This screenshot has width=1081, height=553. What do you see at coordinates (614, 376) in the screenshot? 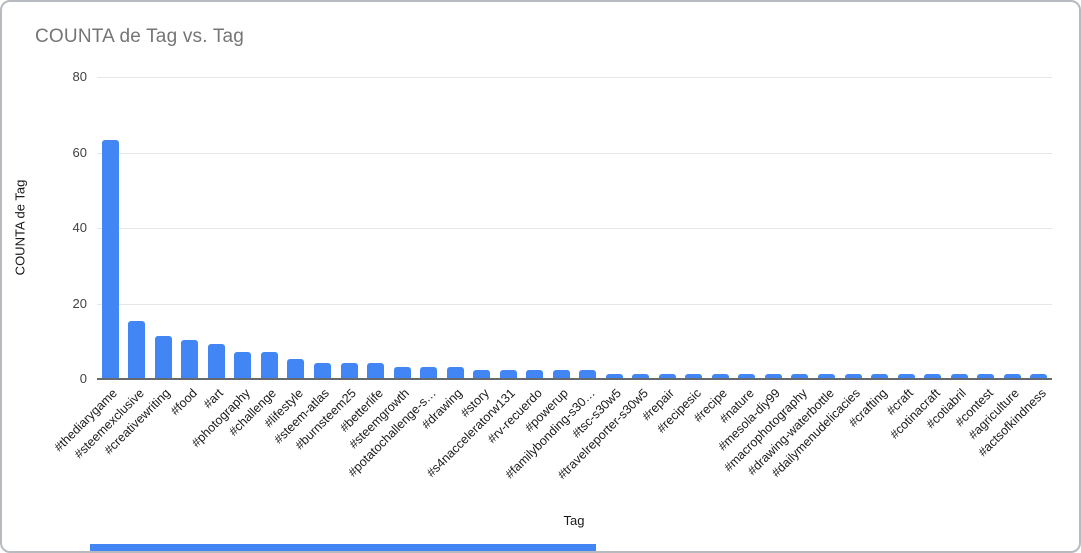
I see `bar-tsc-s30w5` at bounding box center [614, 376].